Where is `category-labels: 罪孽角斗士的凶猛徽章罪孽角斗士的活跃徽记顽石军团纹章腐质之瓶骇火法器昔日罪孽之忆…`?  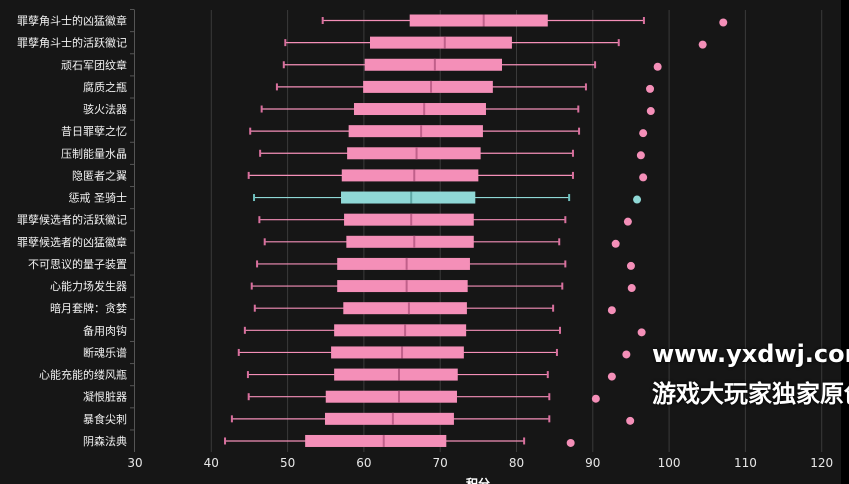
category-labels: 罪孽角斗士的凶猛徽章罪孽角斗士的活跃徽记顽石军团纹章腐质之瓶骇火法器昔日罪孽之忆… is located at coordinates (72, 231).